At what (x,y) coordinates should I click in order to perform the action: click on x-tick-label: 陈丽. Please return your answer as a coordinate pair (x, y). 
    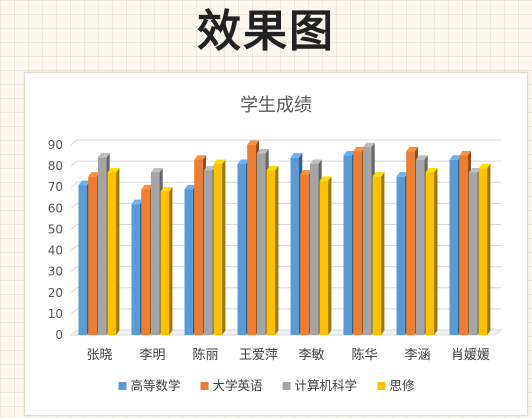
    Looking at the image, I should click on (205, 355).